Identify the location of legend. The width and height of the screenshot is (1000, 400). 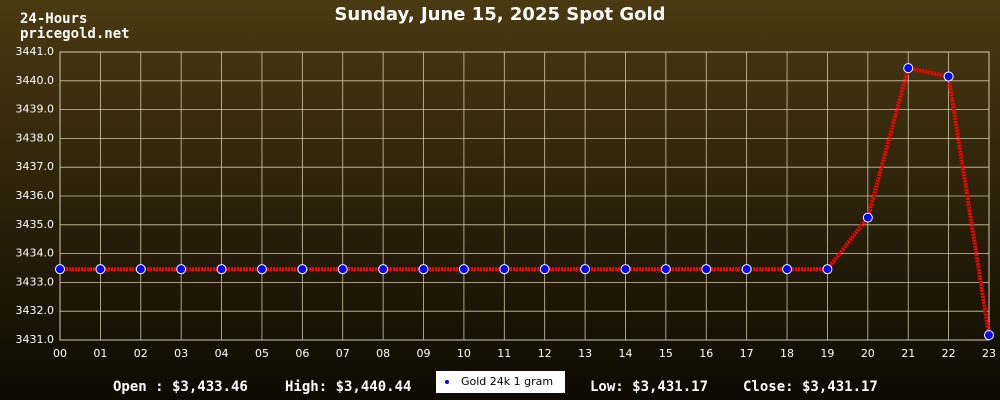
(500, 382).